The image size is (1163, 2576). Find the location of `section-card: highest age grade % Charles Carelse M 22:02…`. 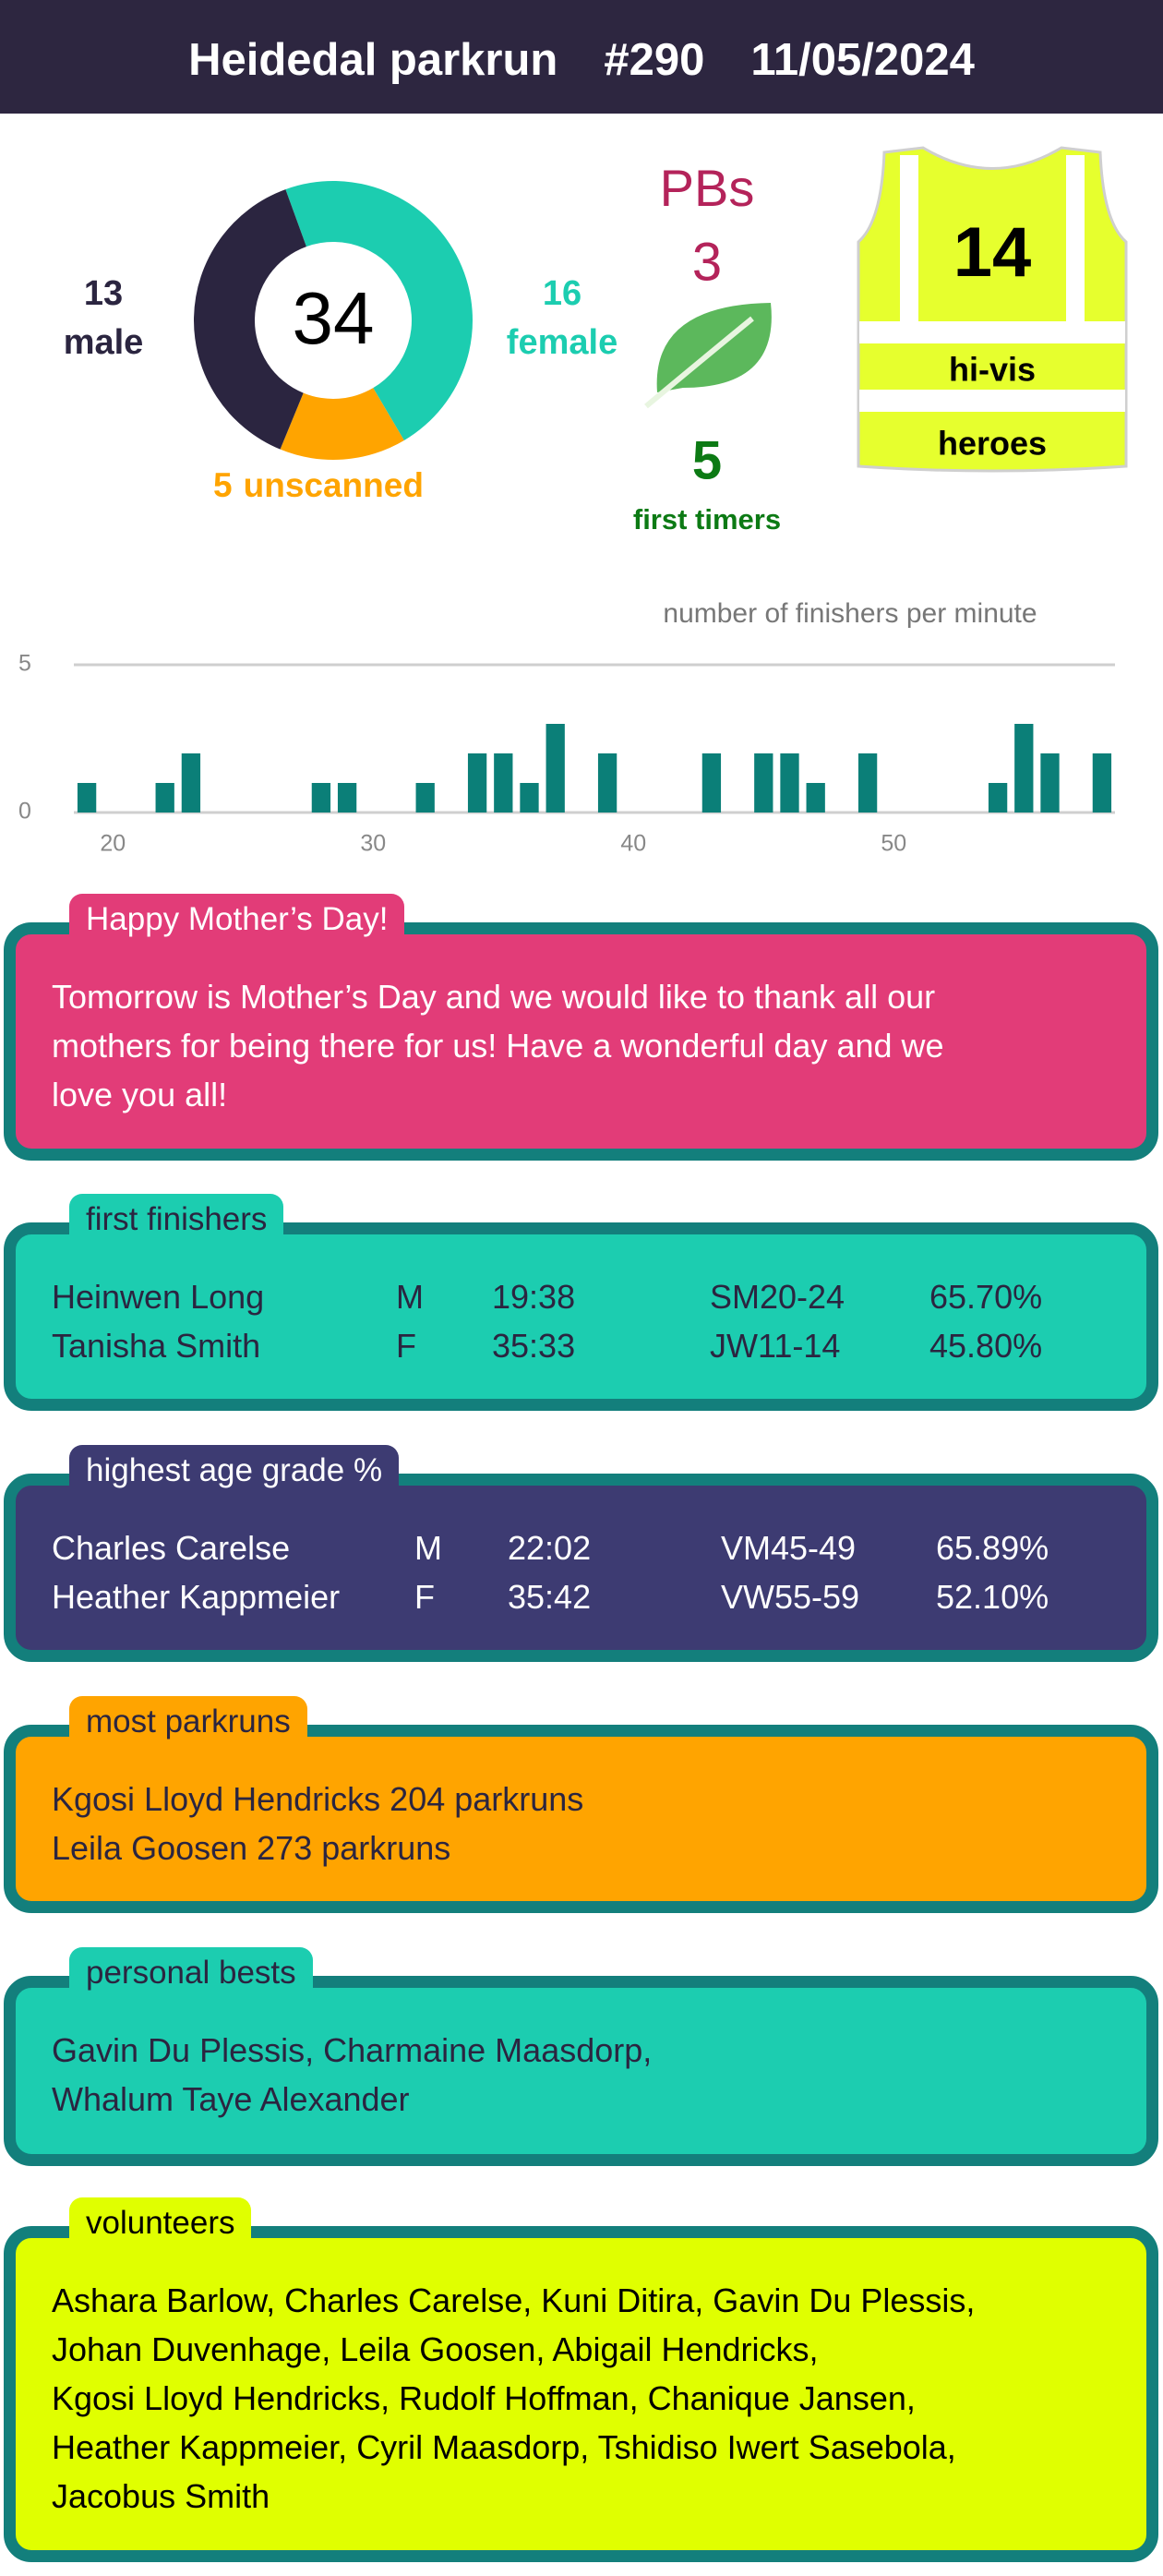

section-card: highest age grade % Charles Carelse M 22:02… is located at coordinates (581, 1553).